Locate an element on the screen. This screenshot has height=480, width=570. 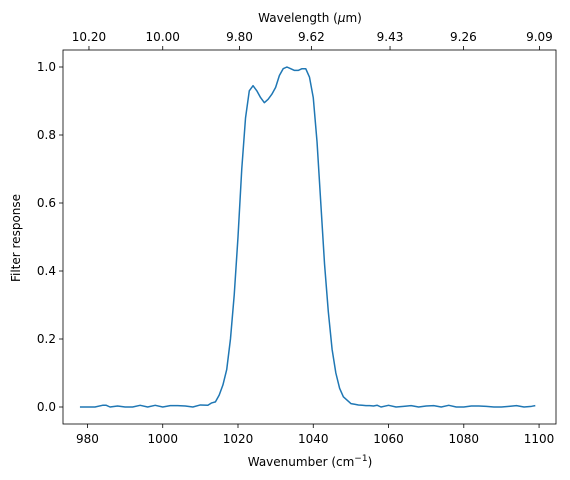
x-tick-label: 1000 is located at coordinates (162, 439).